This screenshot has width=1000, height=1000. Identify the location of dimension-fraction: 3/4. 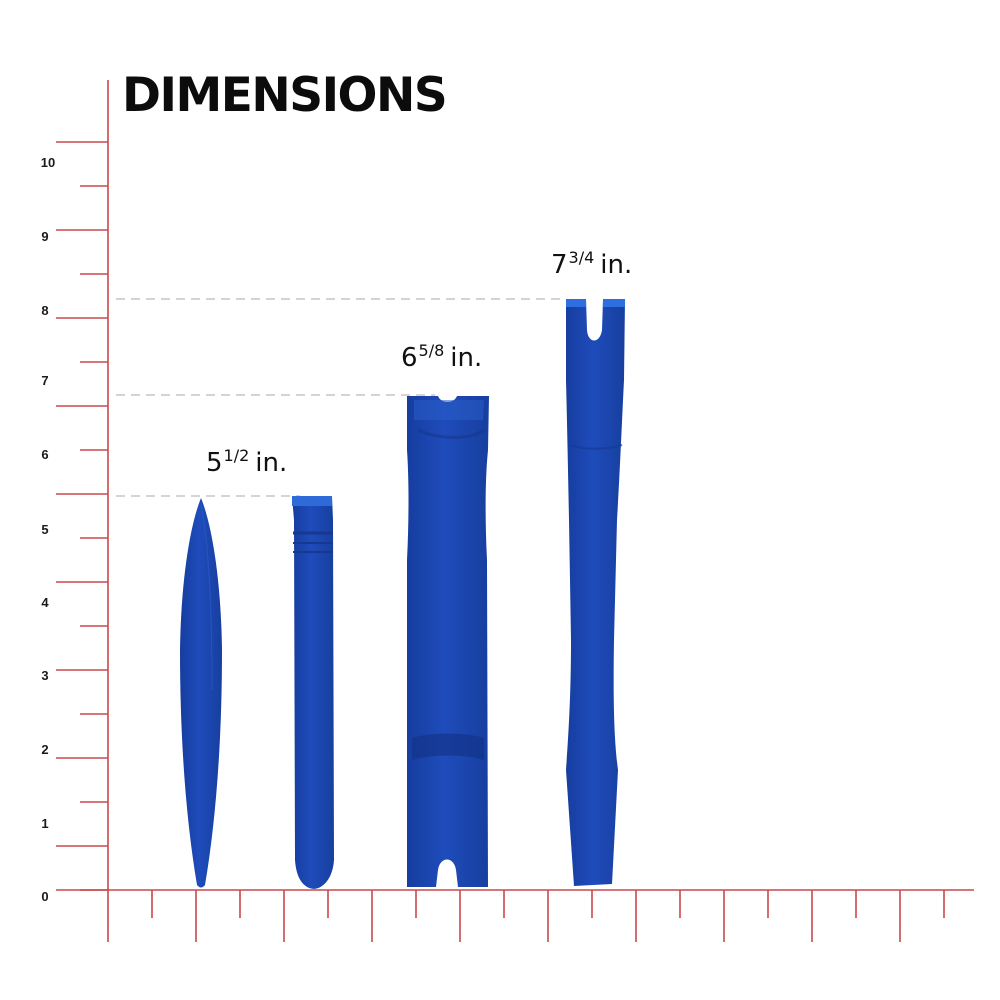
(581, 257).